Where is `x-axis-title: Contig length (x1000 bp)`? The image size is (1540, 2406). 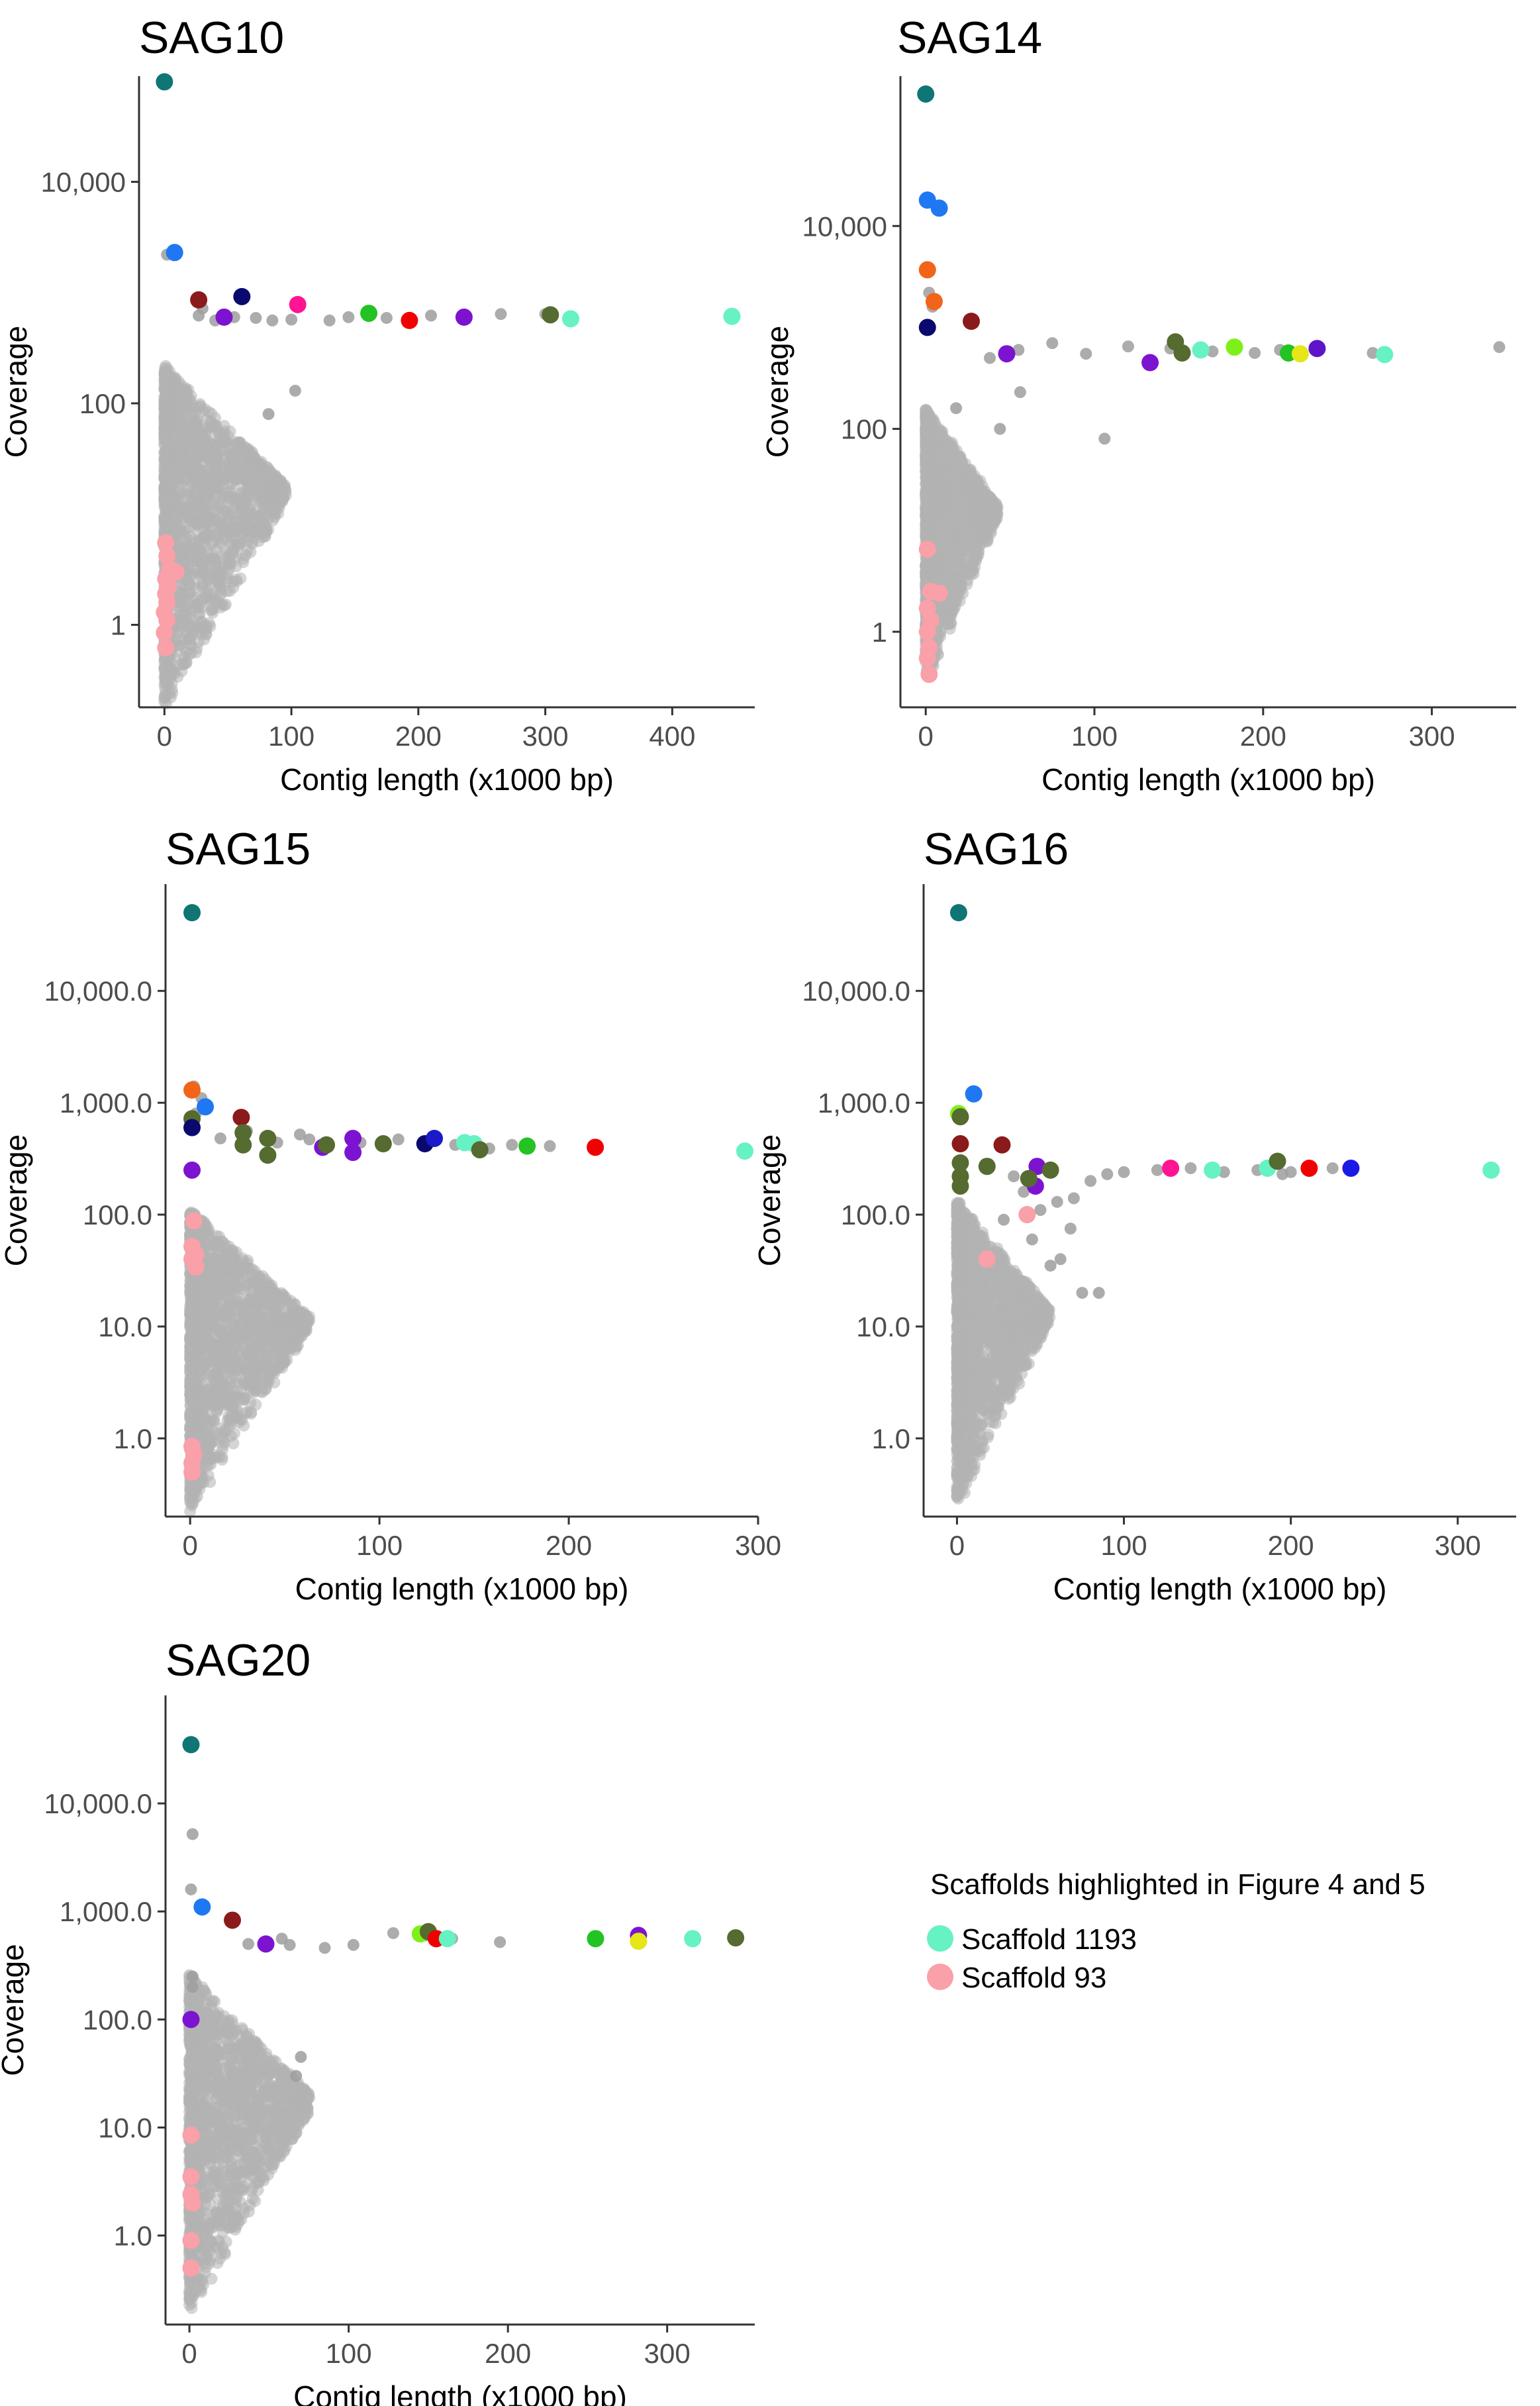 x-axis-title: Contig length (x1000 bp) is located at coordinates (1208, 780).